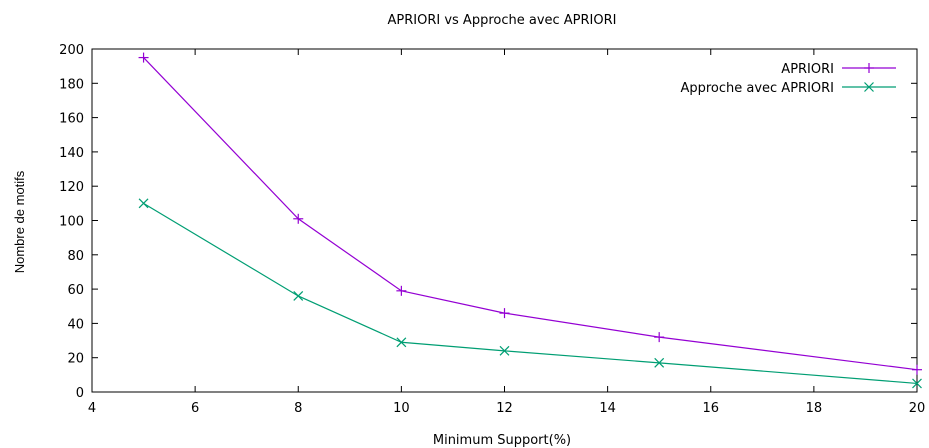 The image size is (929, 448). Describe the element at coordinates (71, 222) in the screenshot. I see `y-tick-label: 100` at that location.